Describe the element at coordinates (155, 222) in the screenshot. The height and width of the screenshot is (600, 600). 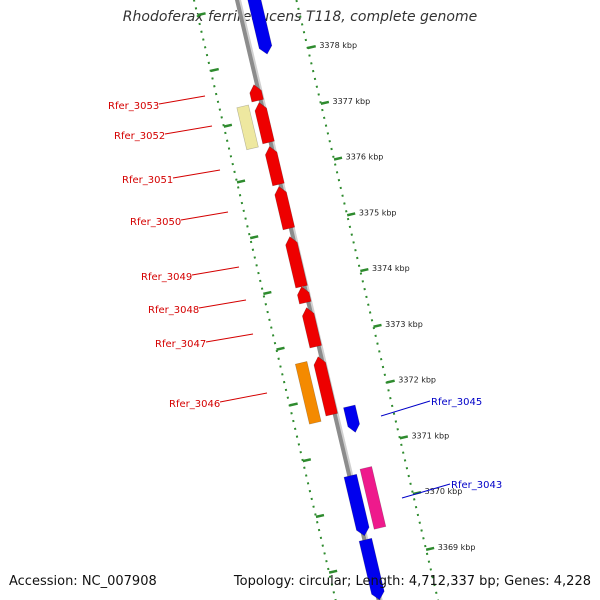
I see `gene-label: Rfer_3050` at that location.